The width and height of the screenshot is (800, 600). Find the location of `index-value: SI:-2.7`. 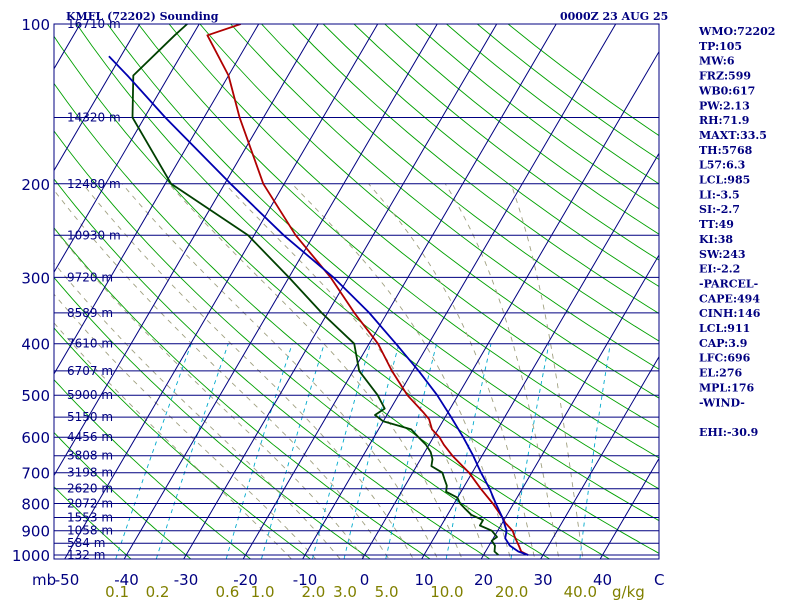

index-value: SI:-2.7 is located at coordinates (719, 209).